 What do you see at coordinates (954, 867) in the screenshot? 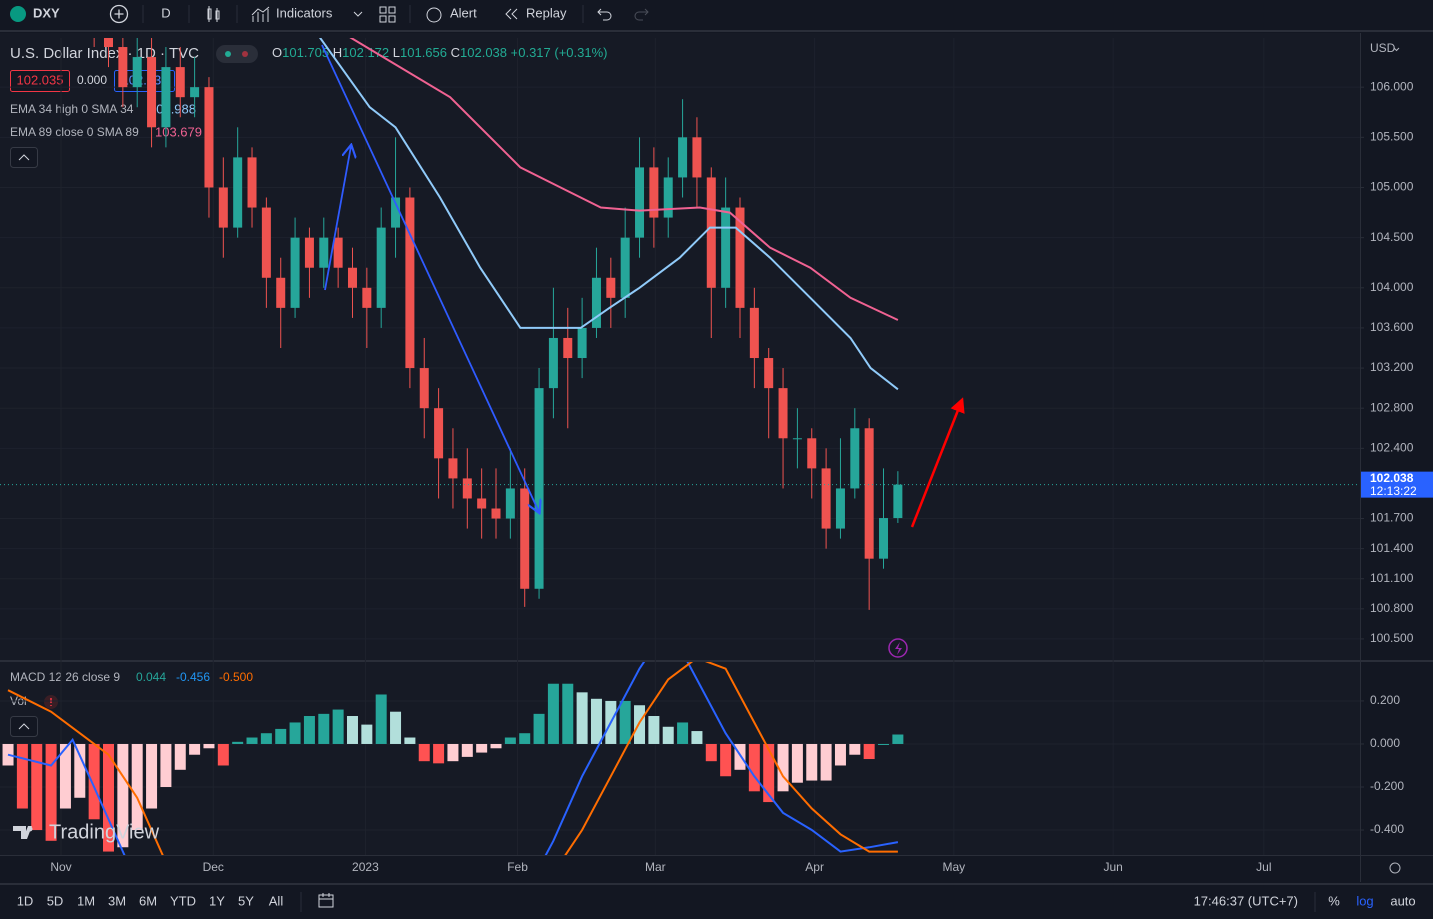
I see `x-tick-label: May` at bounding box center [954, 867].